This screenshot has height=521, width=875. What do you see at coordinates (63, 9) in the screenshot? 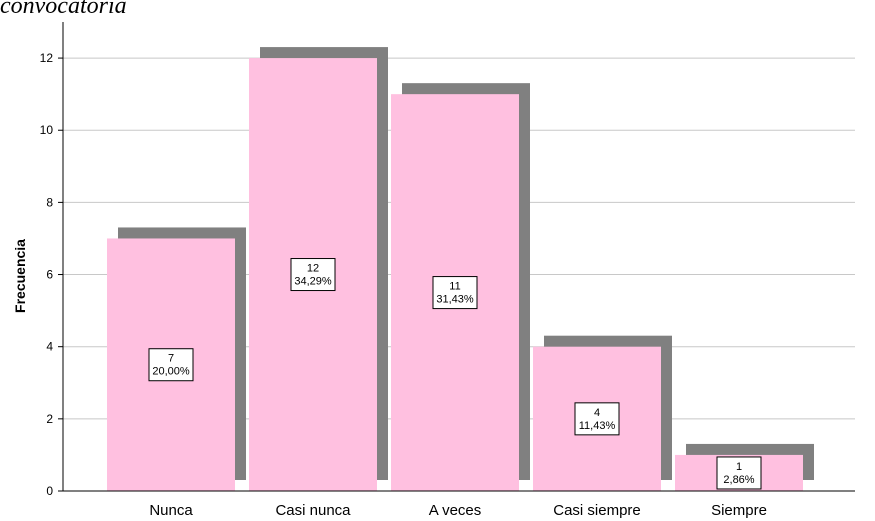
I see `chart-title-partial: convocatoria` at bounding box center [63, 9].